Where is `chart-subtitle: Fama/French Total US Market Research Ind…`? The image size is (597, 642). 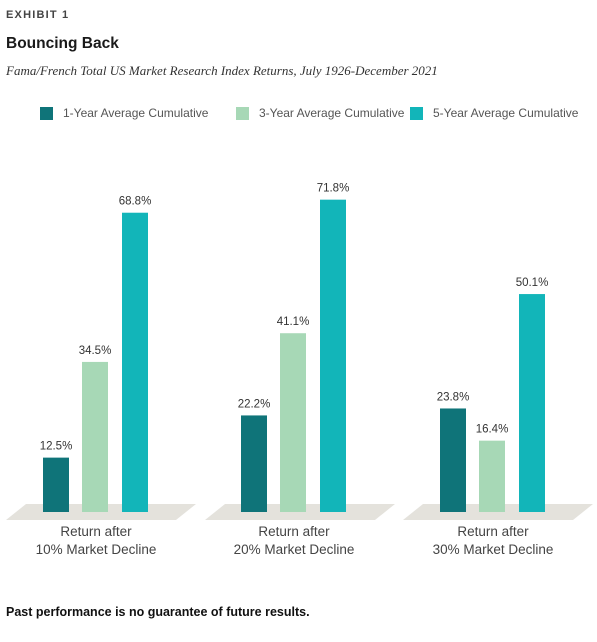
chart-subtitle: Fama/French Total US Market Research Ind… is located at coordinates (222, 70).